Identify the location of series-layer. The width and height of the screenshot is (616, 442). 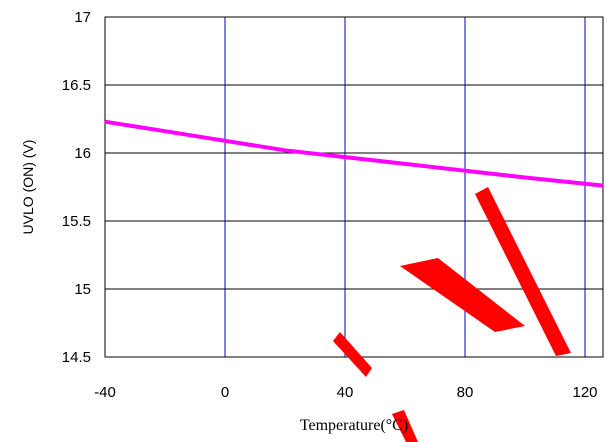
(354, 153).